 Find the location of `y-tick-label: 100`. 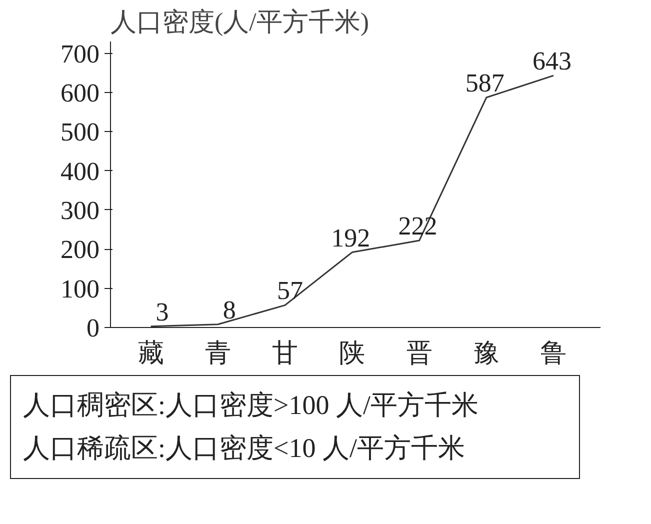

y-tick-label: 100 is located at coordinates (80, 289).